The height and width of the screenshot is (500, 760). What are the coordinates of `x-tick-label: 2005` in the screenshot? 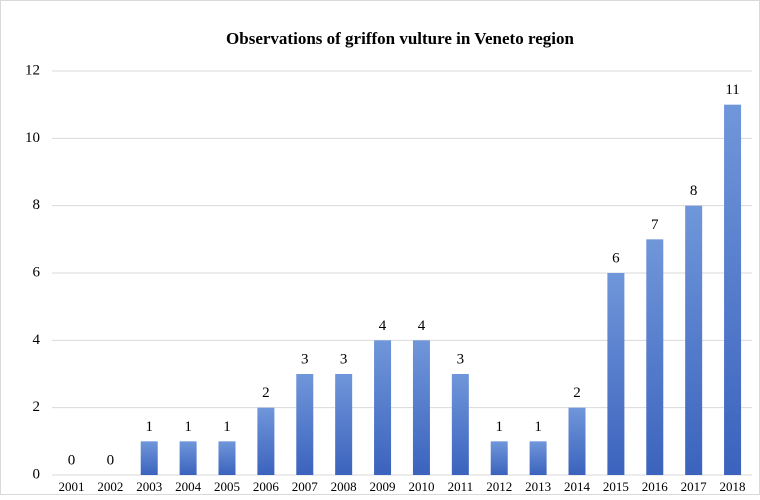 It's located at (227, 486).